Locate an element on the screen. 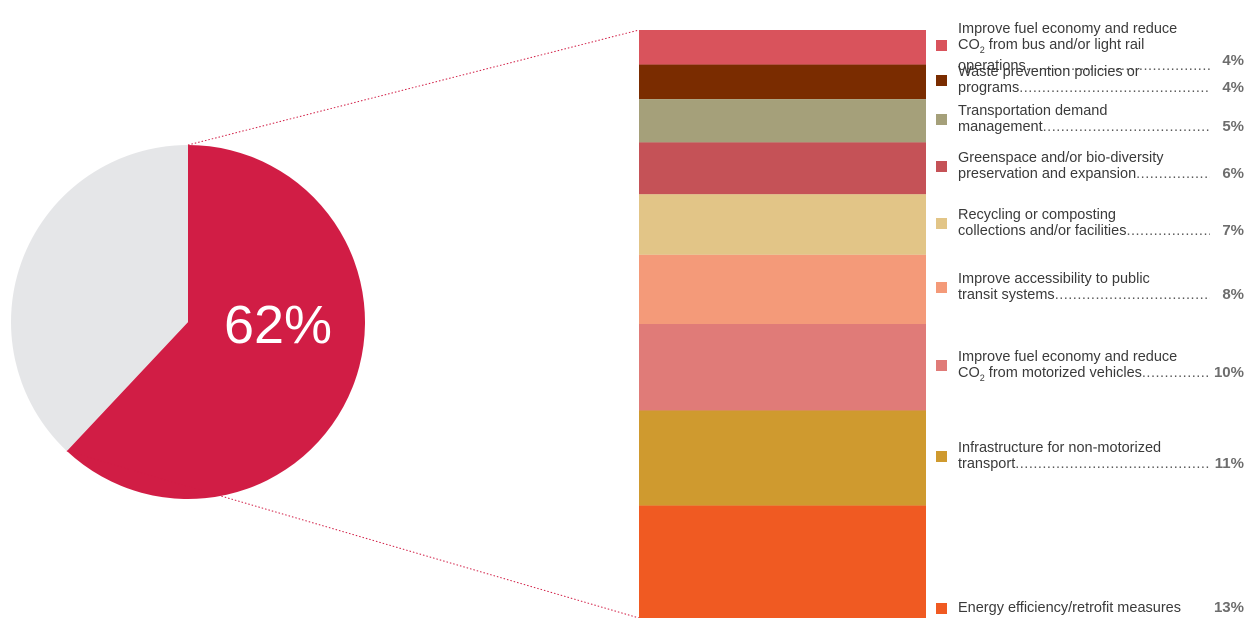 This screenshot has width=1254, height=623. legend-value: 5% is located at coordinates (1233, 126).